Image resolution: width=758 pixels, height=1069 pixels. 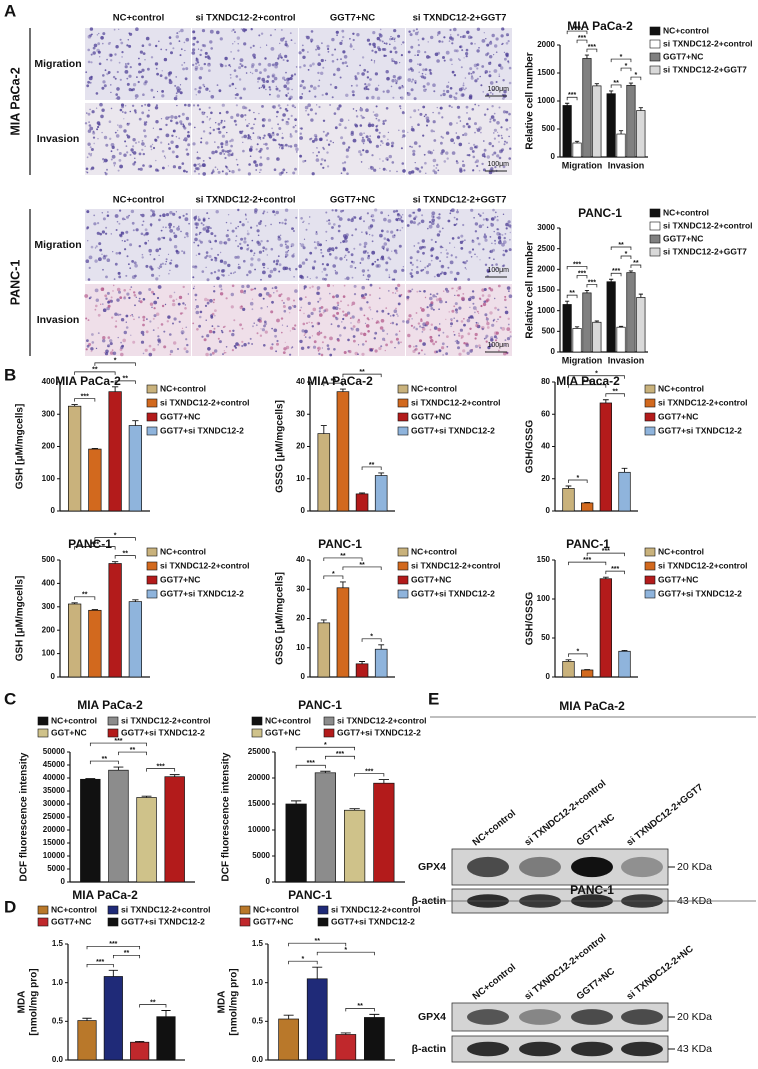 I want to click on y-tick-label: 60, so click(x=545, y=413).